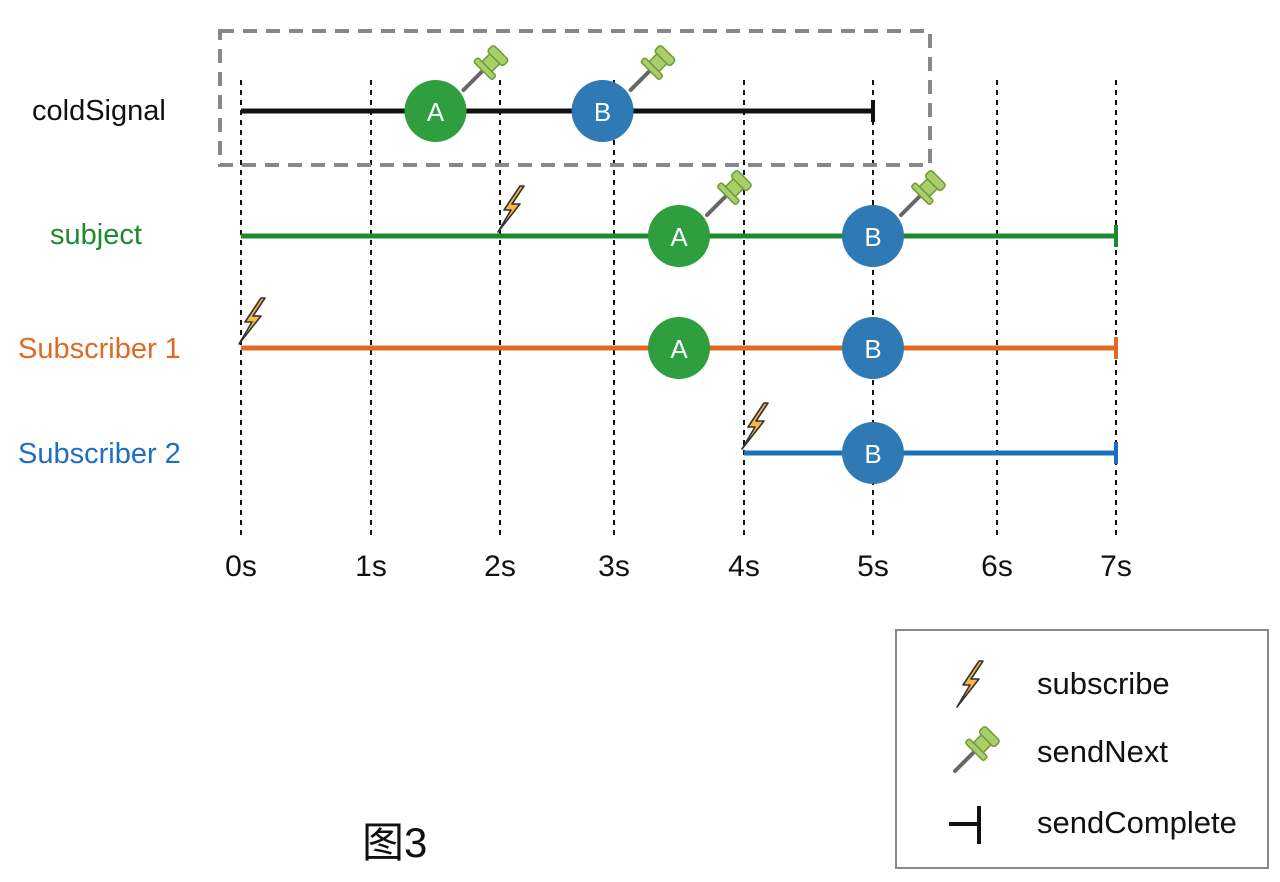 This screenshot has width=1280, height=882. I want to click on legend-icons, so click(976, 752).